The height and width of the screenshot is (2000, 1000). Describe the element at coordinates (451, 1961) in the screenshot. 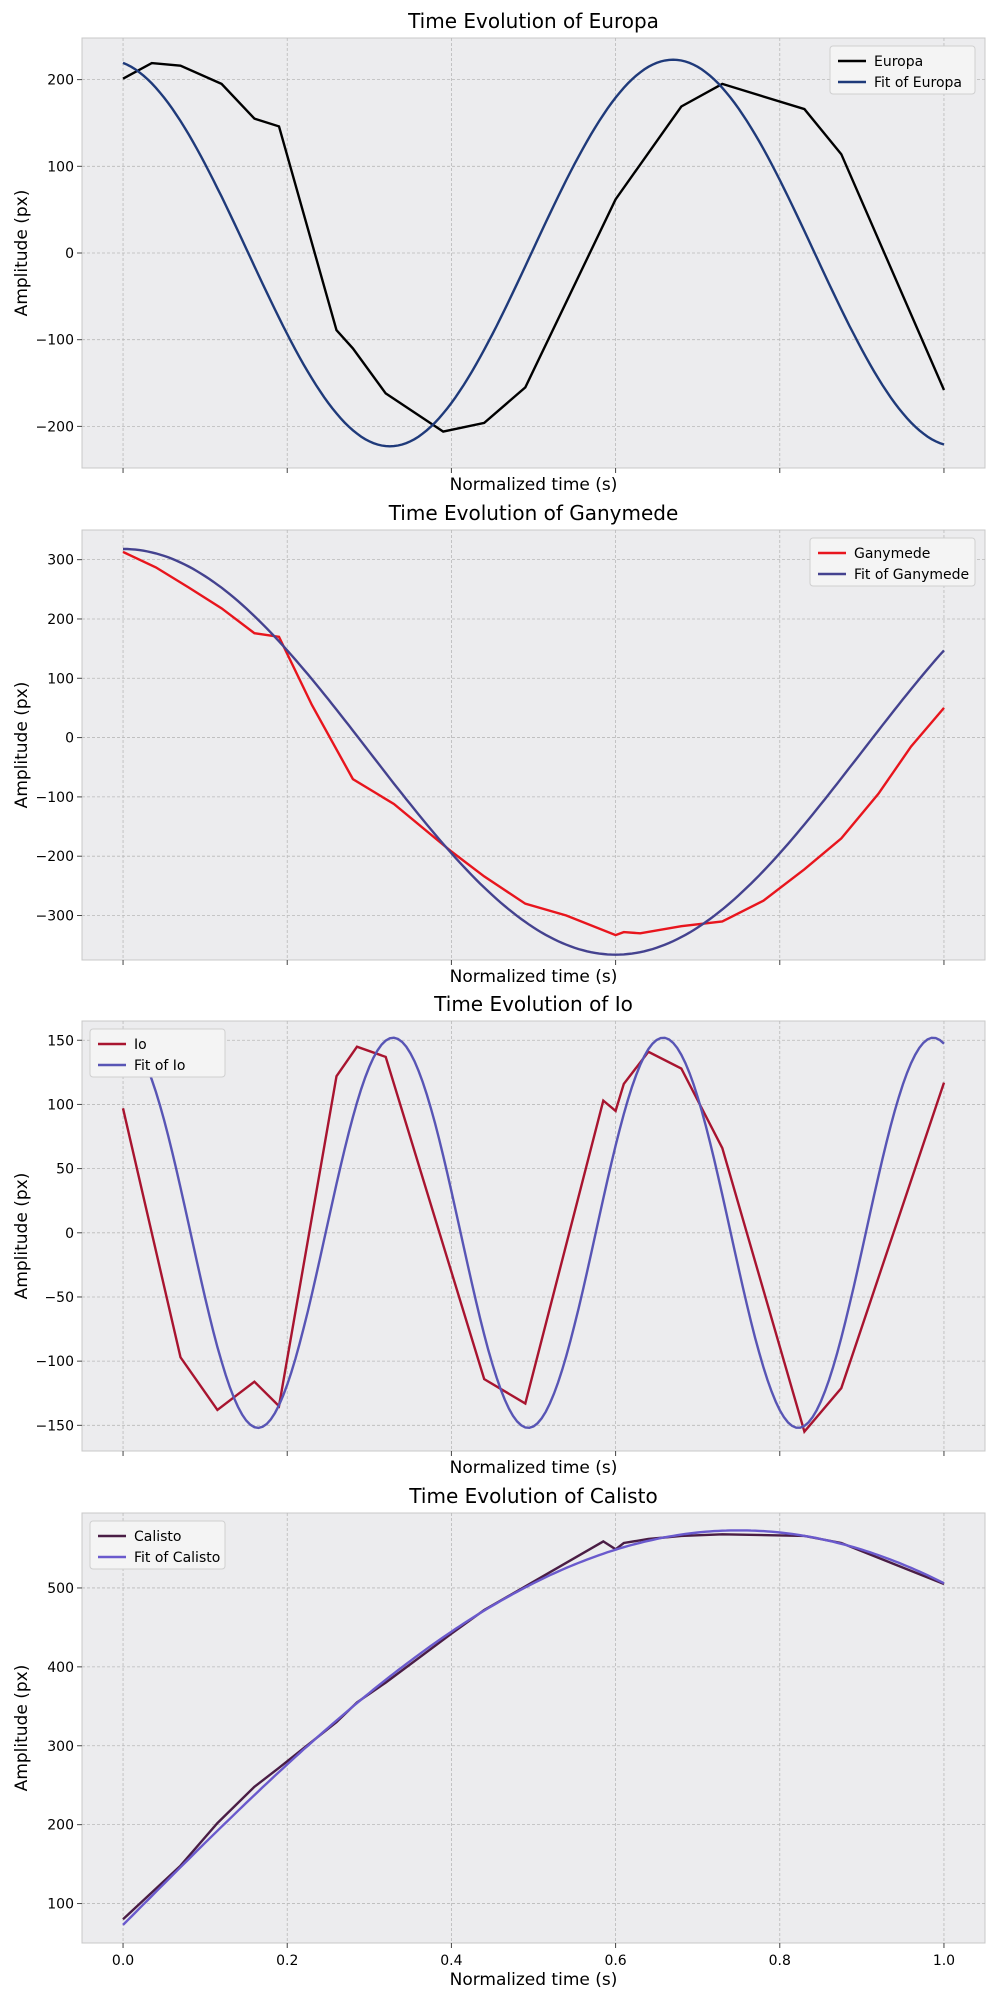

I see `x-tick-label: 0.4` at that location.